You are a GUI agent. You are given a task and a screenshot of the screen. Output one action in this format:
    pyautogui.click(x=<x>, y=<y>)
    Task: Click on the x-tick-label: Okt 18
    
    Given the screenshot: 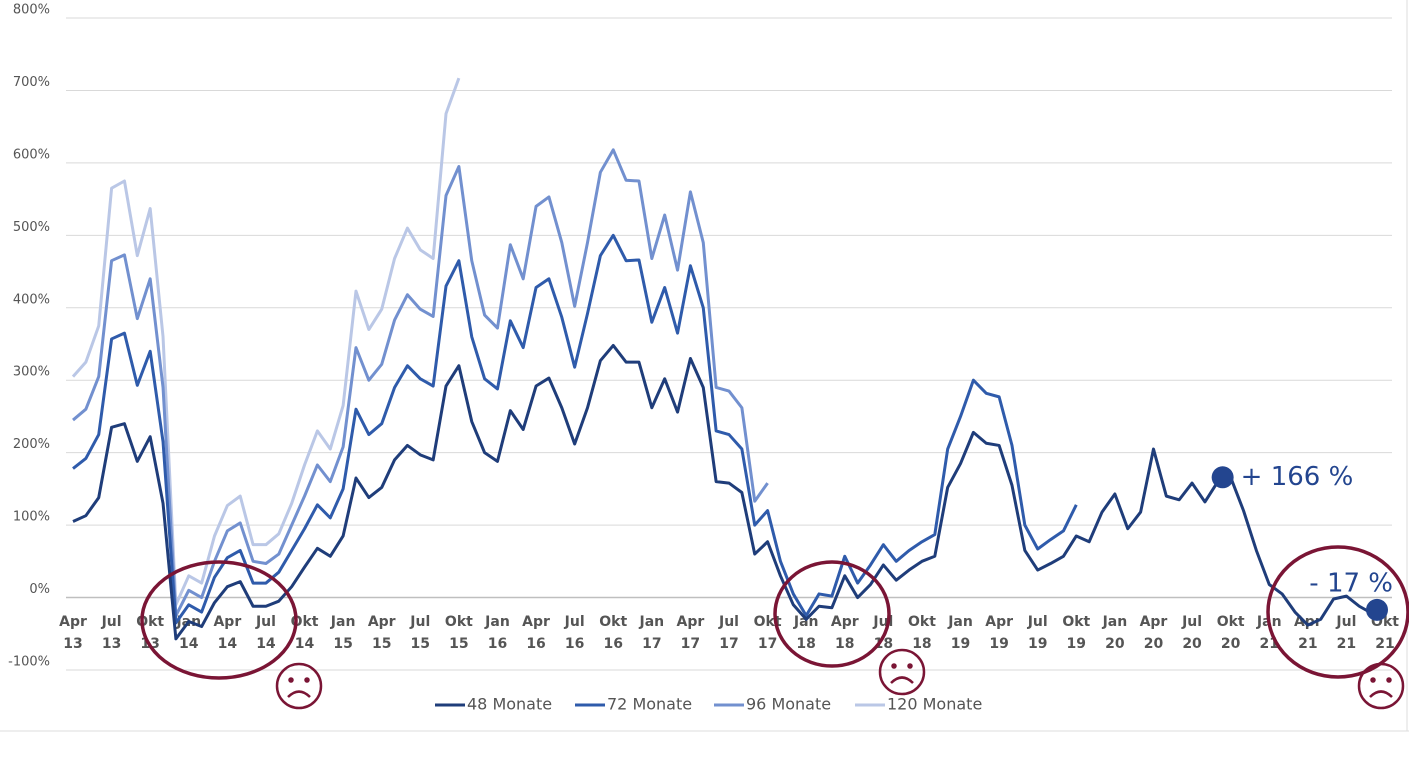 What is the action you would take?
    pyautogui.click(x=922, y=633)
    